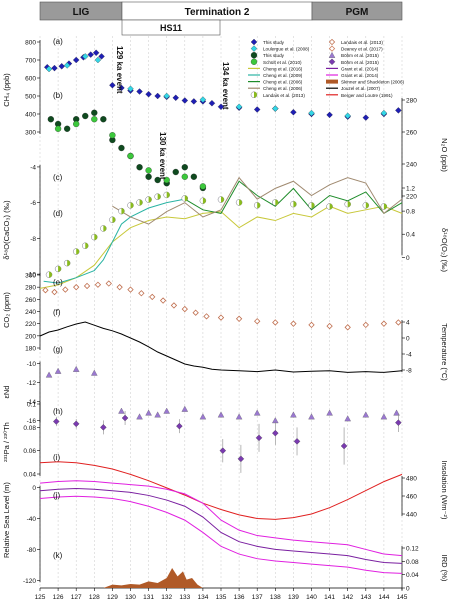 This screenshot has width=452, height=600. What do you see at coordinates (30, 79) in the screenshot?
I see `a-axis-tick-label: 600` at bounding box center [30, 79].